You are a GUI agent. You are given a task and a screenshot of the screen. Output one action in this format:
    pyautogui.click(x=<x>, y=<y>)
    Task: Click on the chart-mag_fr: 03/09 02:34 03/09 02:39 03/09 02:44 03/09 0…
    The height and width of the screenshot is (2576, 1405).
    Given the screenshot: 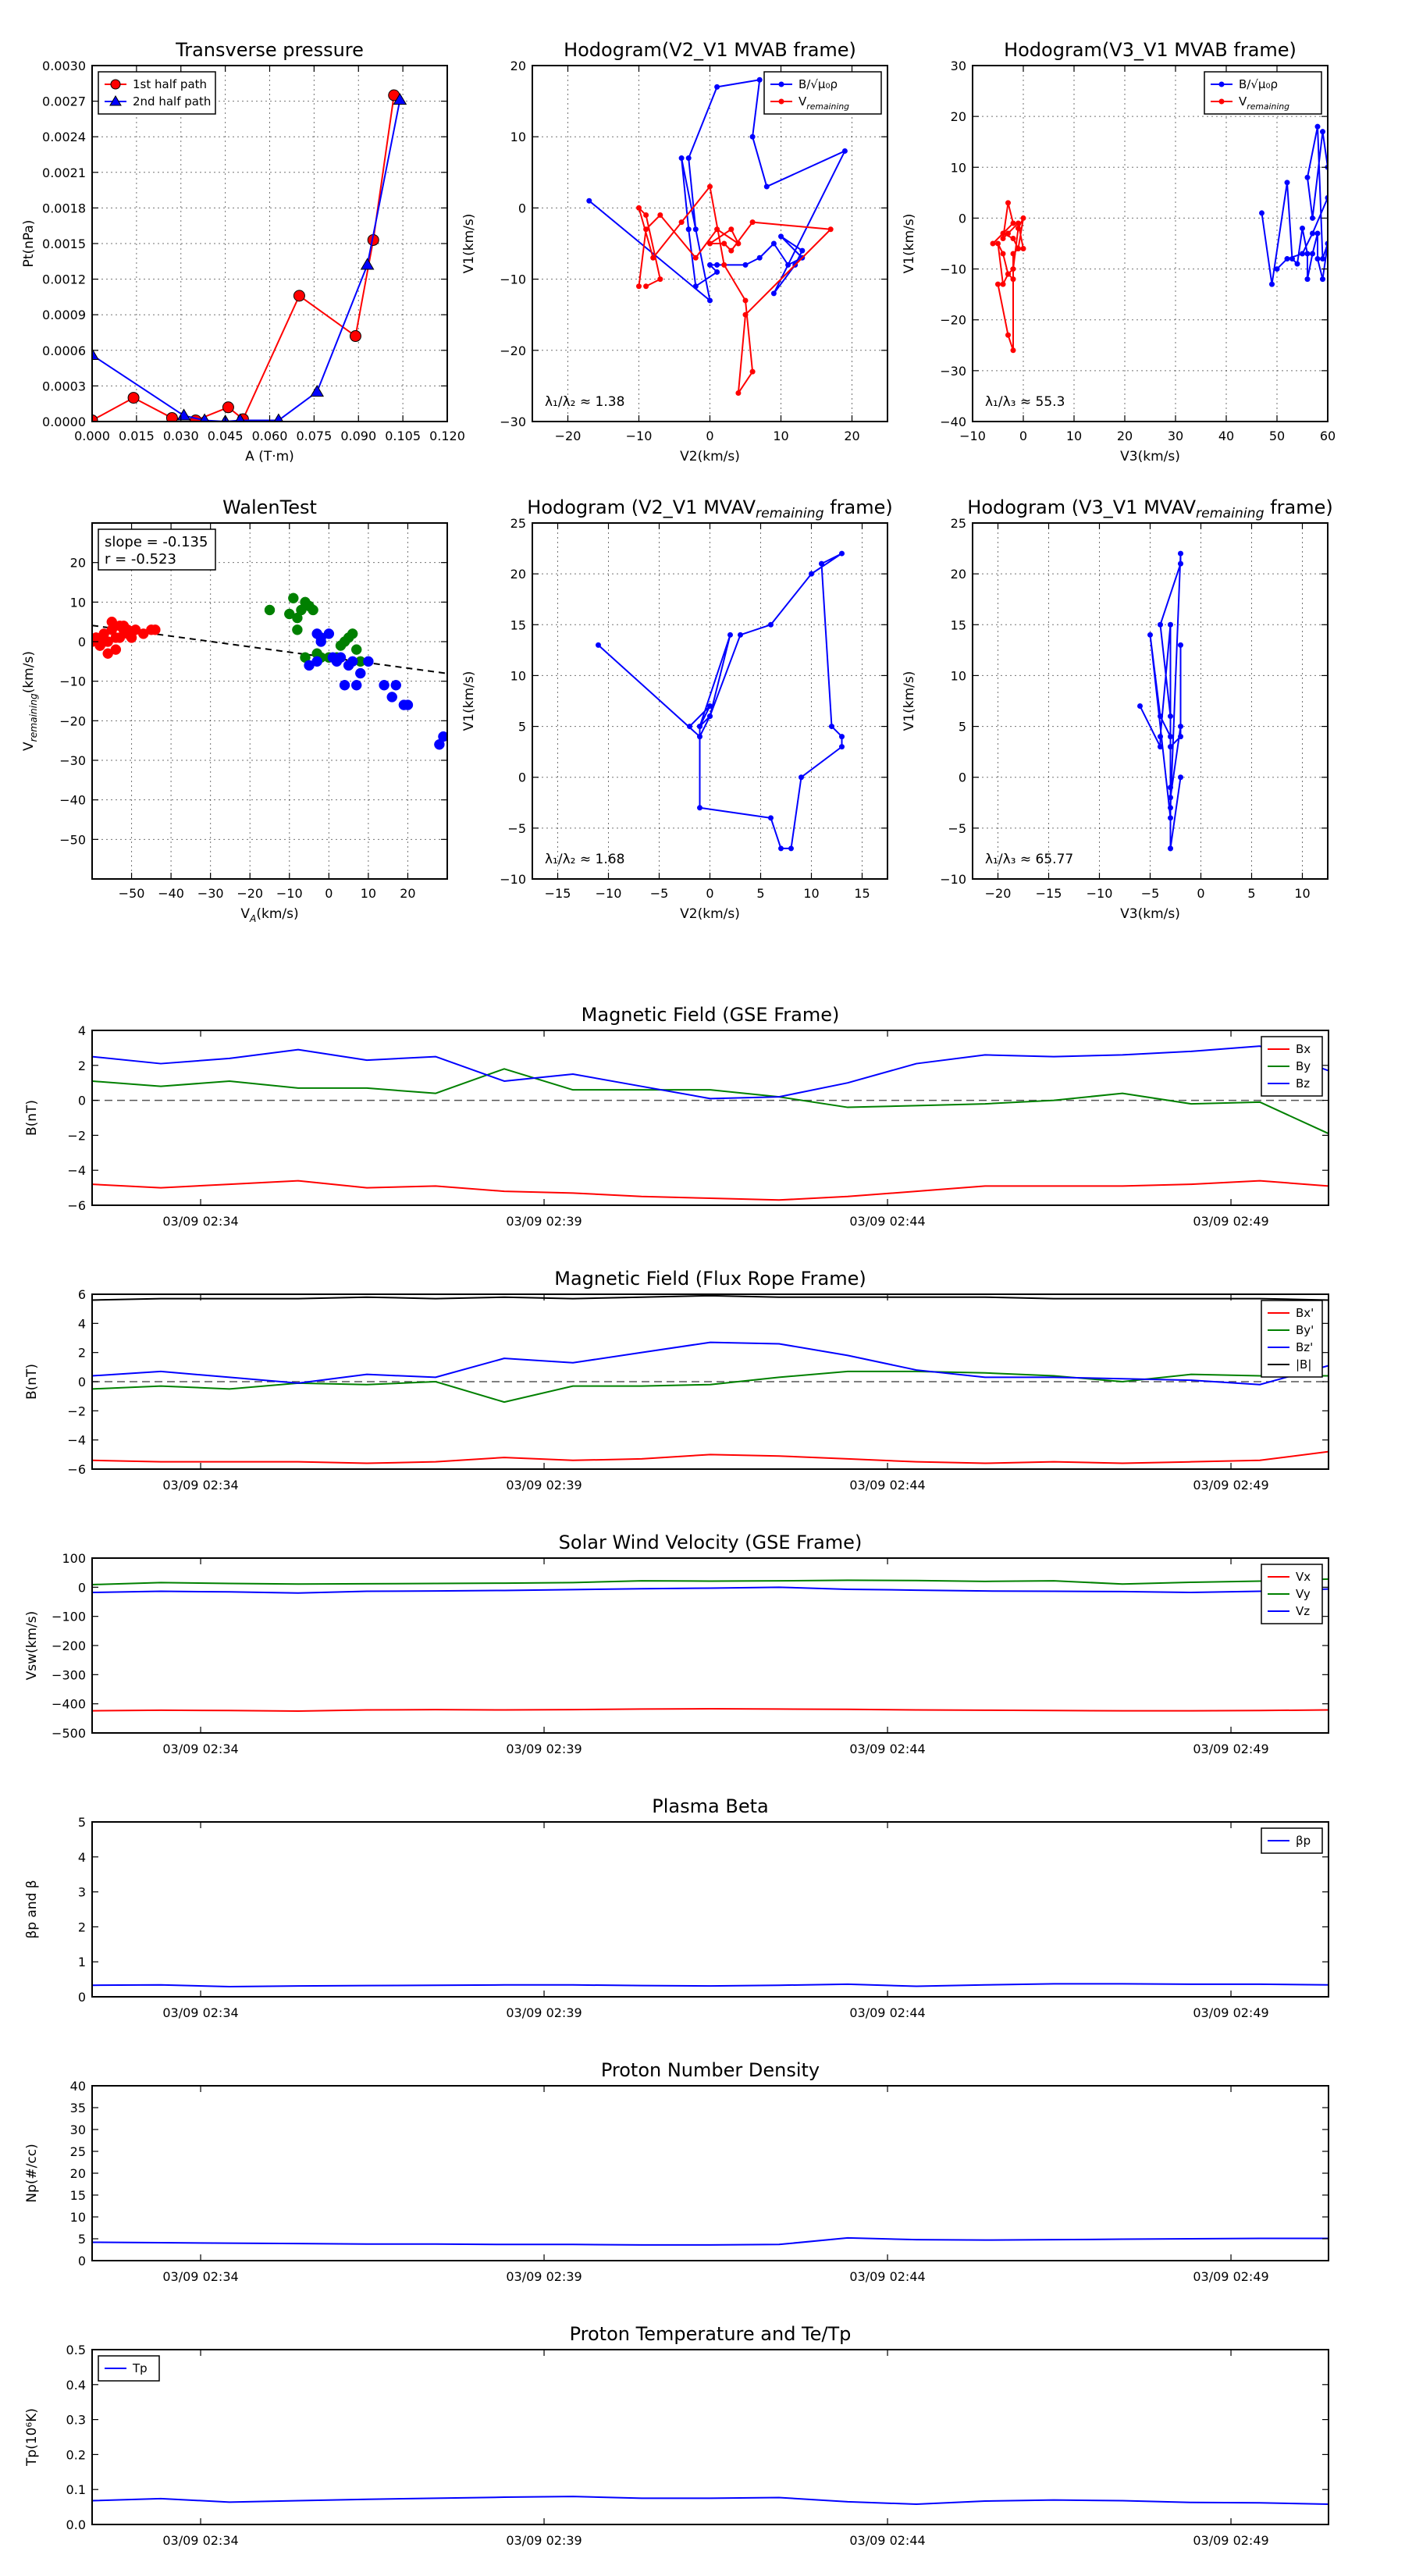 What is the action you would take?
    pyautogui.click(x=677, y=1380)
    